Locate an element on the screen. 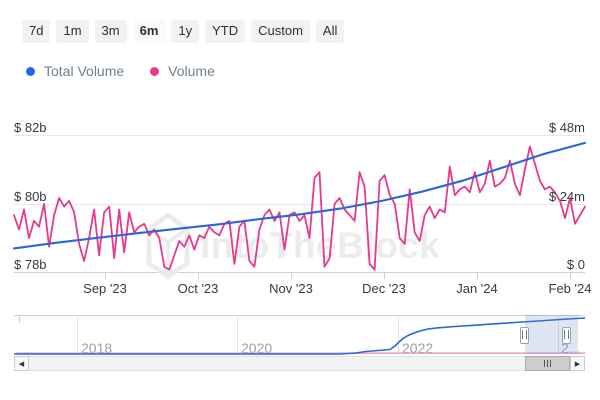  xaxis-label-jan24: Jan '24 is located at coordinates (477, 288).